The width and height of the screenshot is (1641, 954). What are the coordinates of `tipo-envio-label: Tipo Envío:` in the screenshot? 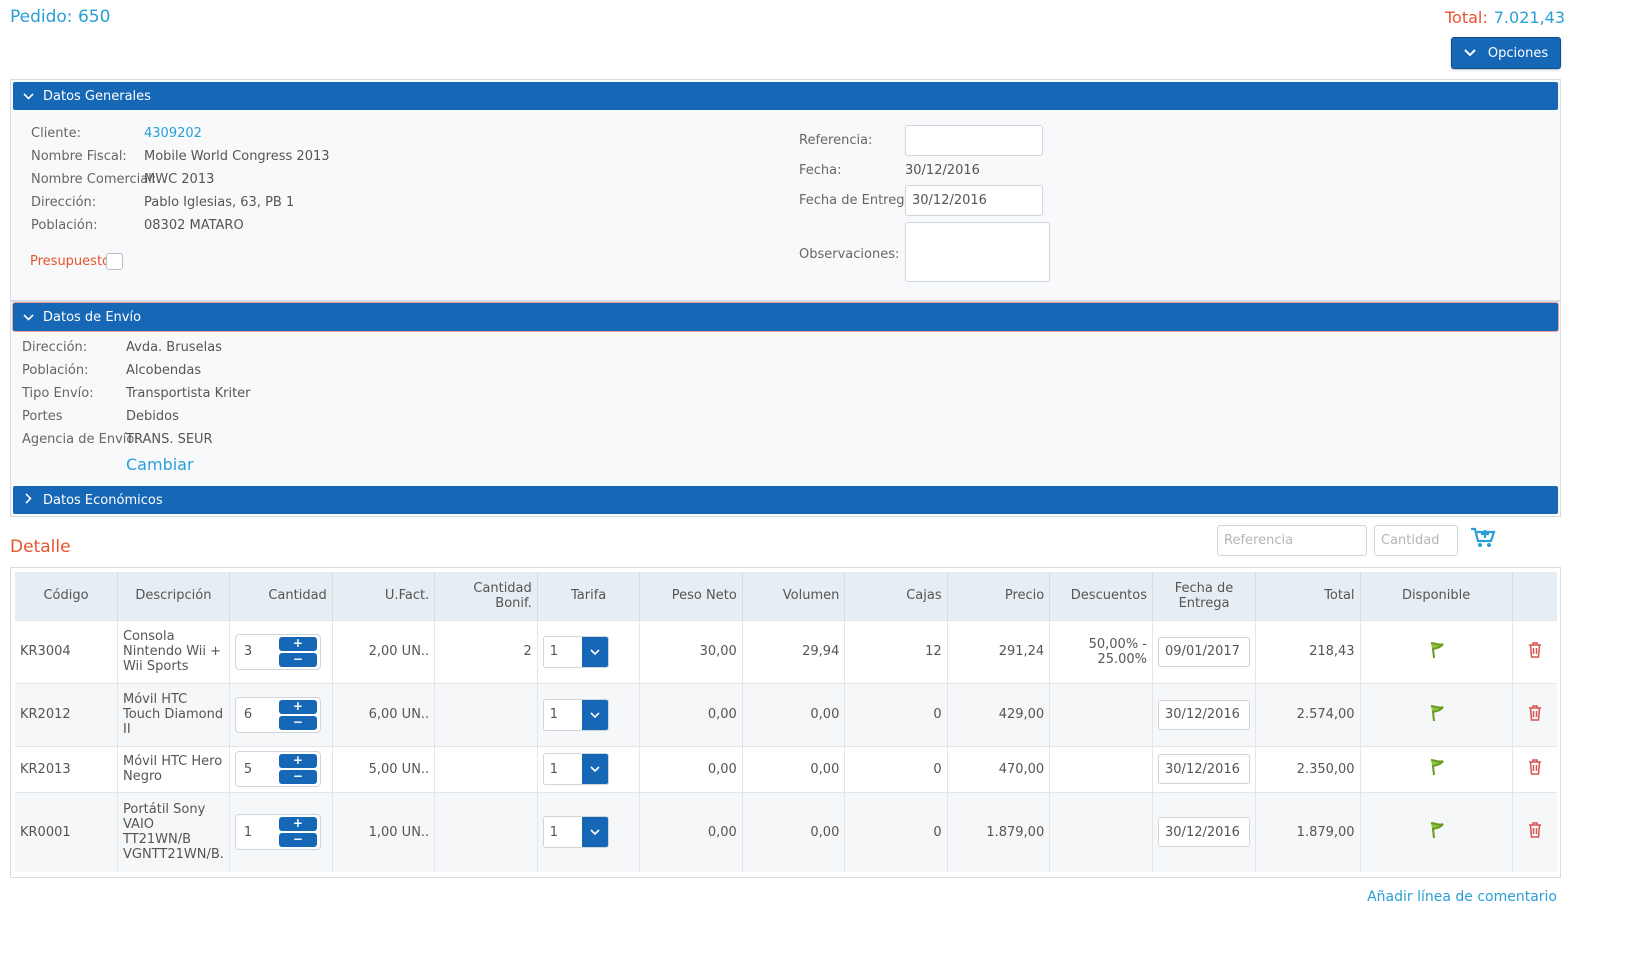 It's located at (58, 393).